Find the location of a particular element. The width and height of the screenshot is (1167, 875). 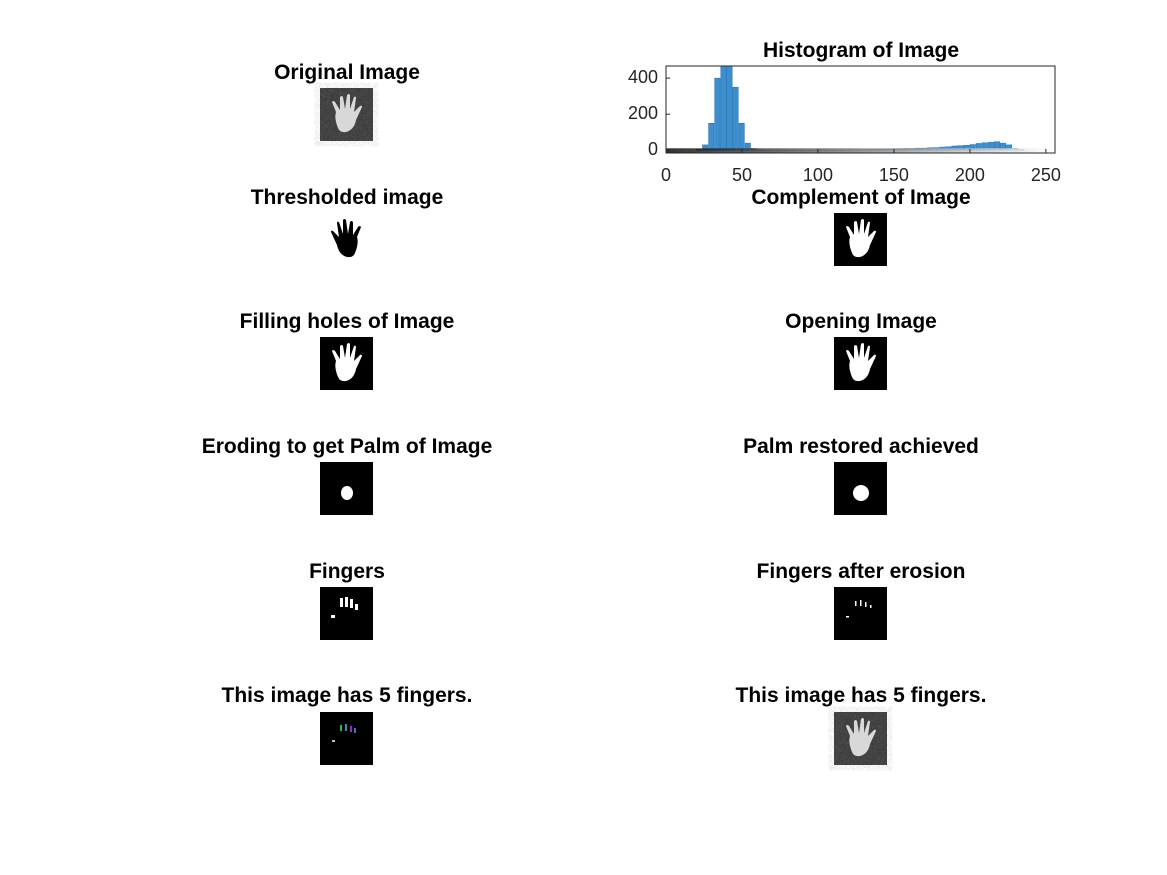

chart-title: Histogram of Image is located at coordinates (861, 50).